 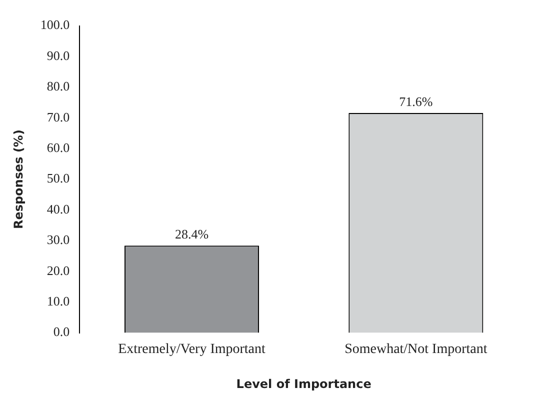 What do you see at coordinates (58, 270) in the screenshot?
I see `y-tick-label: 20.0` at bounding box center [58, 270].